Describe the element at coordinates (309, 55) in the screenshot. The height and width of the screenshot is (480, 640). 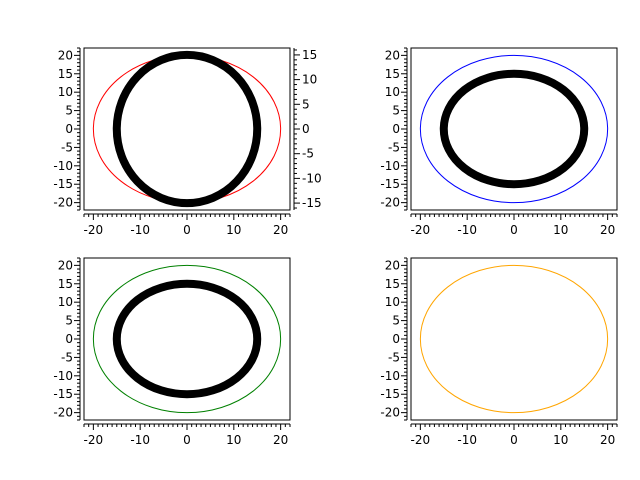
I see `y2-tick-label: 15` at that location.